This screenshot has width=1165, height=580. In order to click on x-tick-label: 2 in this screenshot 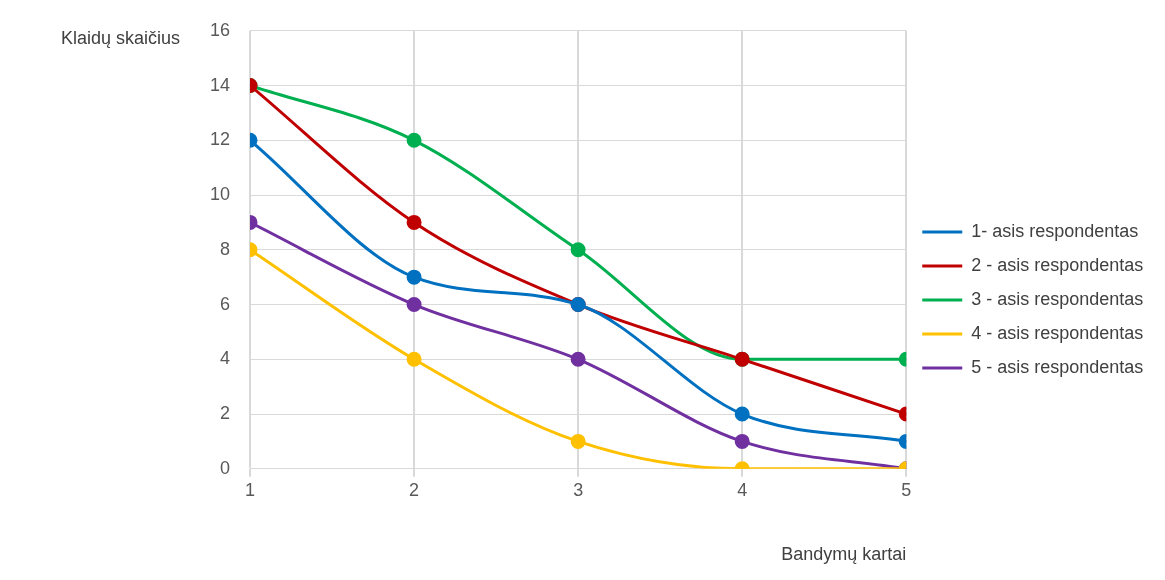, I will do `click(414, 489)`.